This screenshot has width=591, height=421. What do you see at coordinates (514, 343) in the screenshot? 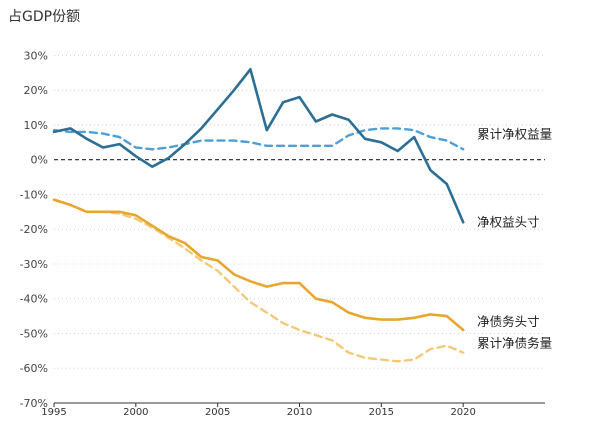
I see `series-label: 累计净债务量` at bounding box center [514, 343].